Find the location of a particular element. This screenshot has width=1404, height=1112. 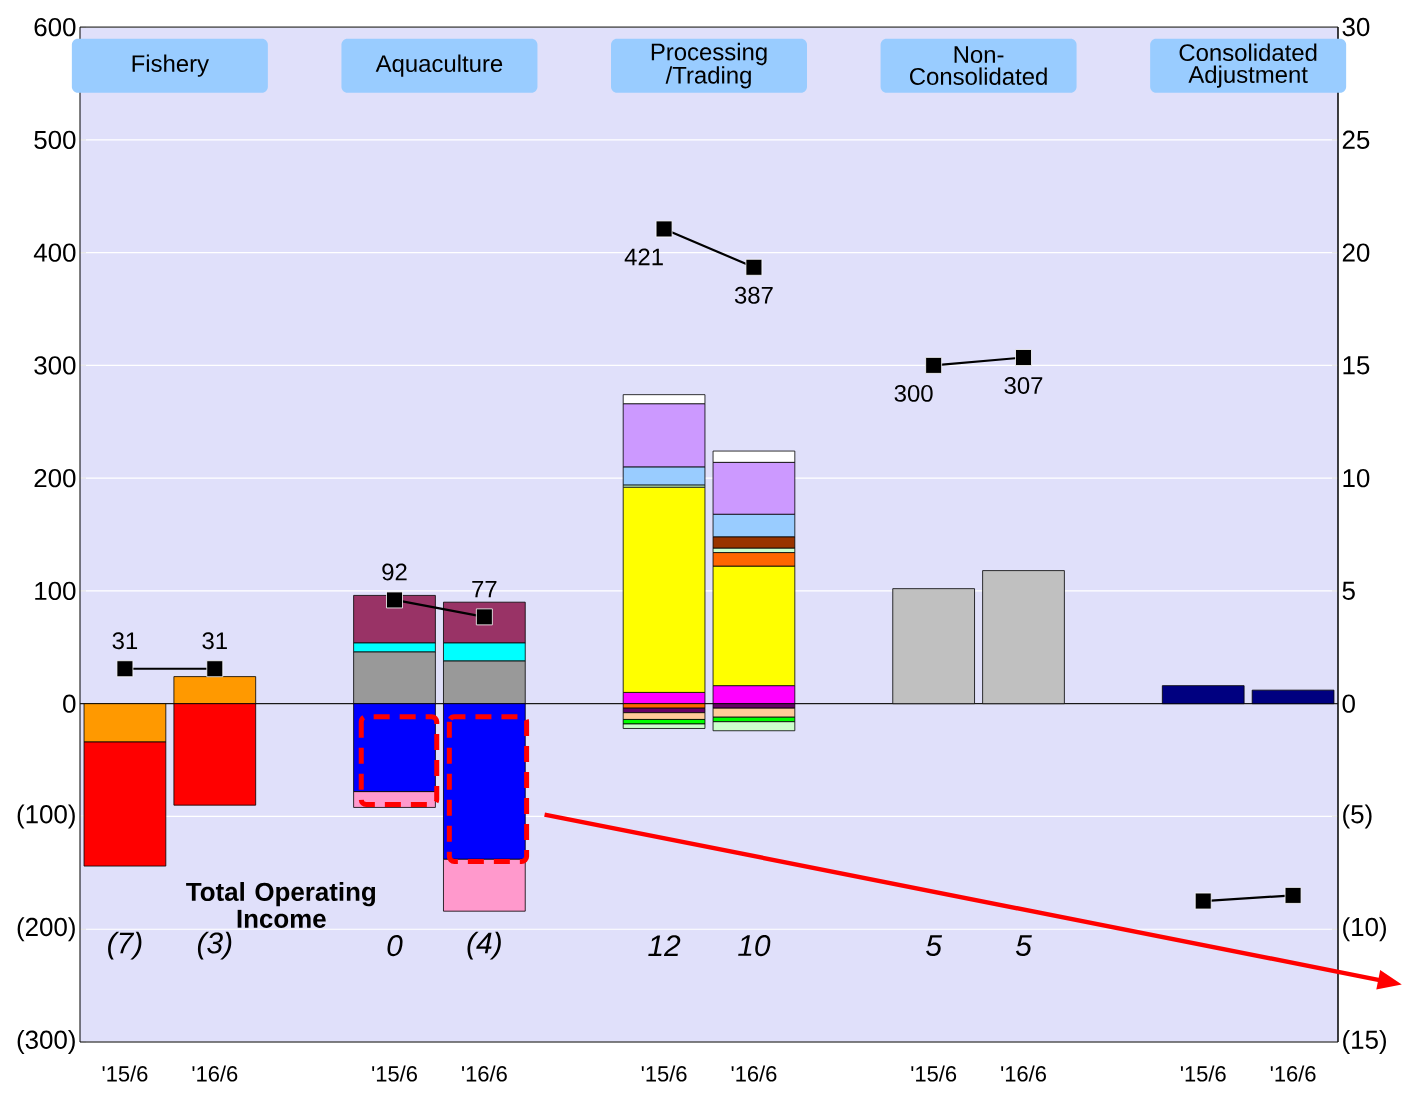

y-tick-label: 600 is located at coordinates (55, 27).